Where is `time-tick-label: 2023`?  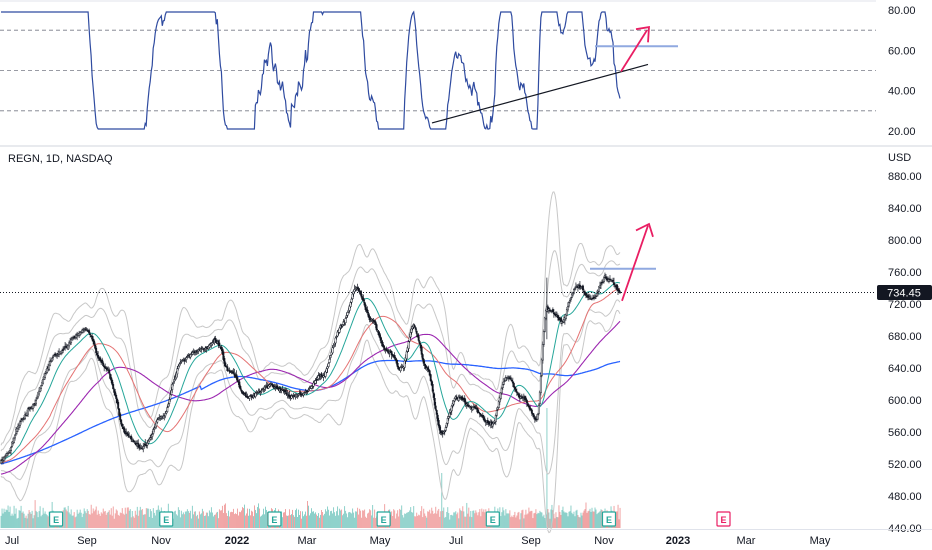 time-tick-label: 2023 is located at coordinates (678, 541).